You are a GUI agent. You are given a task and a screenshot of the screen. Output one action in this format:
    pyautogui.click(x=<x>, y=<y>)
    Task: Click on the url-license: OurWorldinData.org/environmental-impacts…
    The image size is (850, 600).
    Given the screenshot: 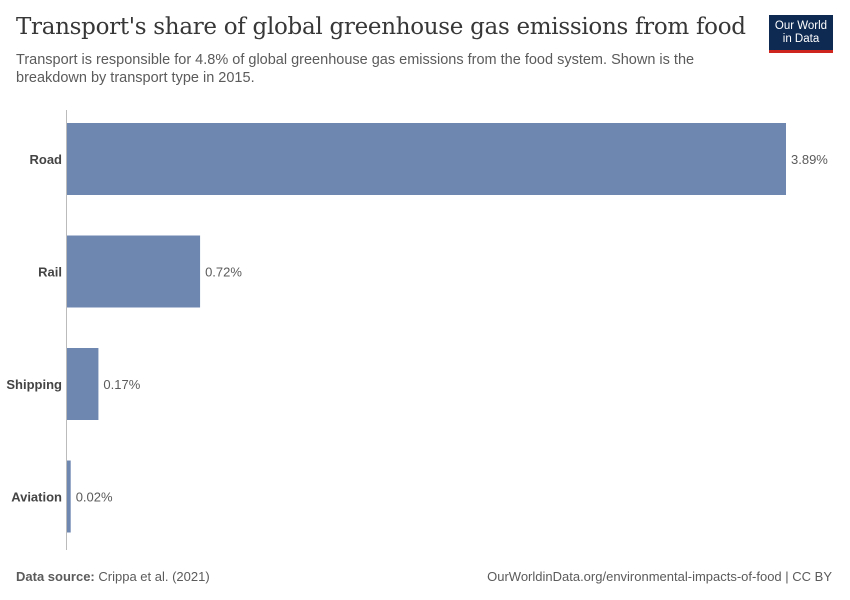 What is the action you would take?
    pyautogui.click(x=659, y=576)
    